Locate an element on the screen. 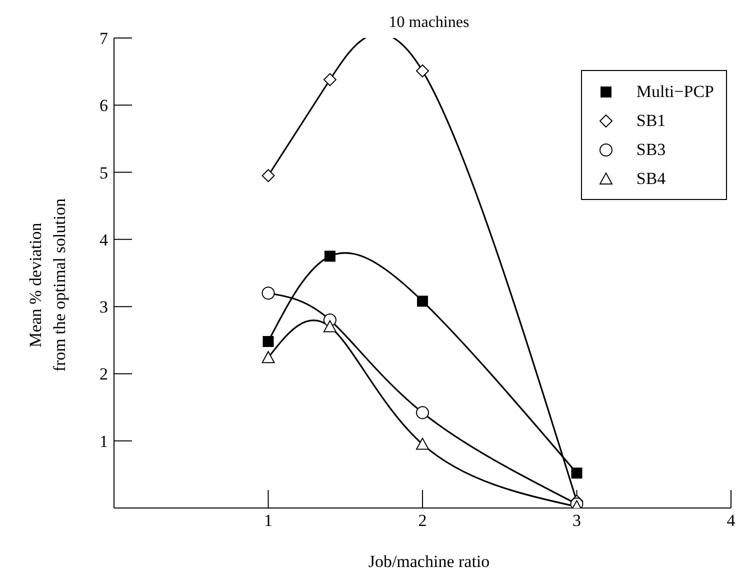  y-tick-label: 4 is located at coordinates (104, 240).